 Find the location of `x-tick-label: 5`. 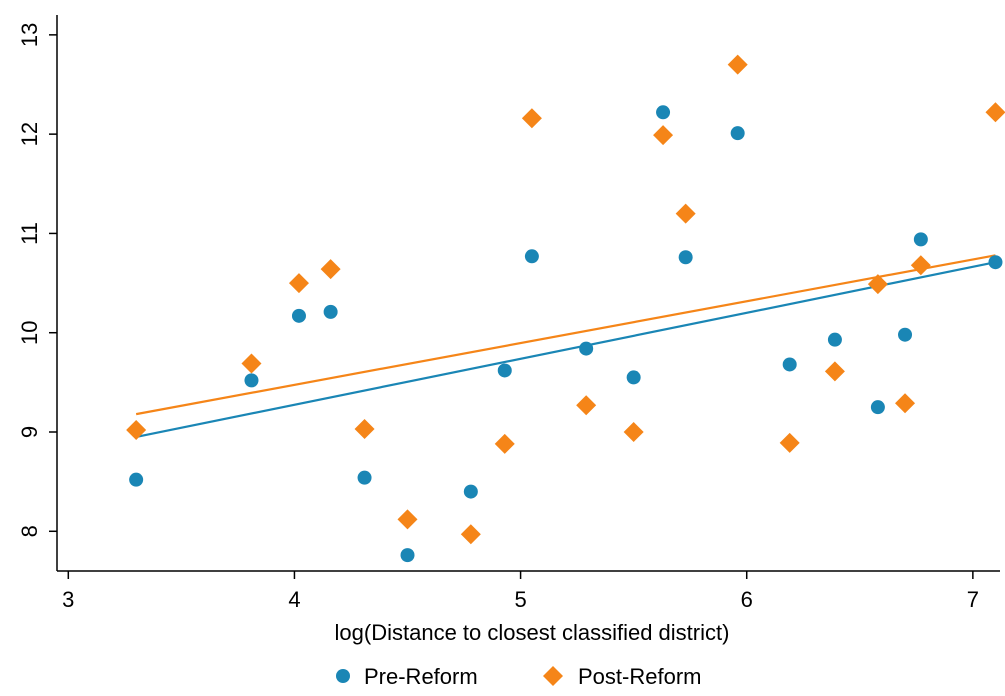

x-tick-label: 5 is located at coordinates (520, 599).